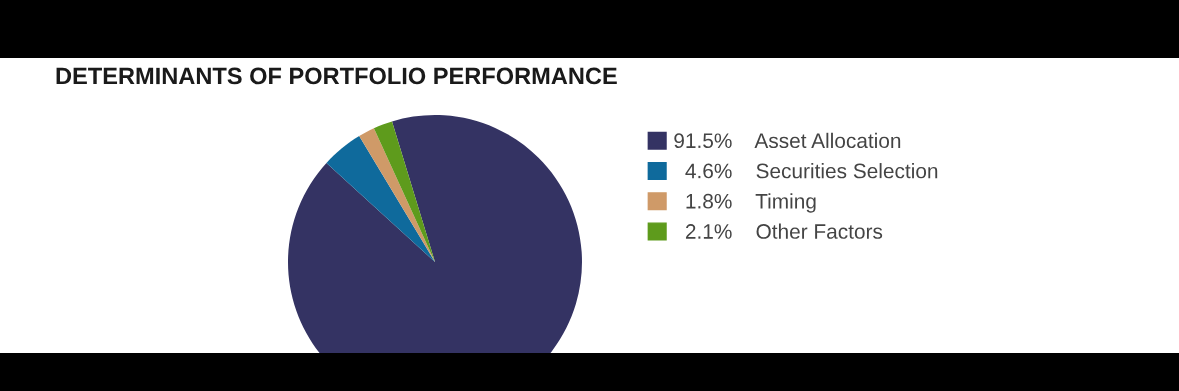 The width and height of the screenshot is (1179, 391). What do you see at coordinates (336, 76) in the screenshot?
I see `chart-title: DETERMINANTS OF PORTFOLIO PERFORMANCE` at bounding box center [336, 76].